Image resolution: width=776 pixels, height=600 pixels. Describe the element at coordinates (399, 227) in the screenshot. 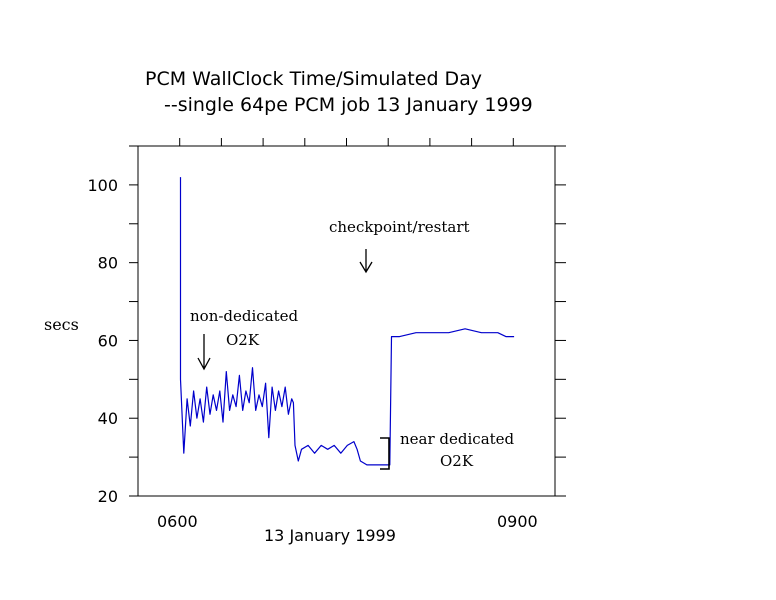

I see `annotation-checkpoint-restart: checkpoint/restart` at that location.